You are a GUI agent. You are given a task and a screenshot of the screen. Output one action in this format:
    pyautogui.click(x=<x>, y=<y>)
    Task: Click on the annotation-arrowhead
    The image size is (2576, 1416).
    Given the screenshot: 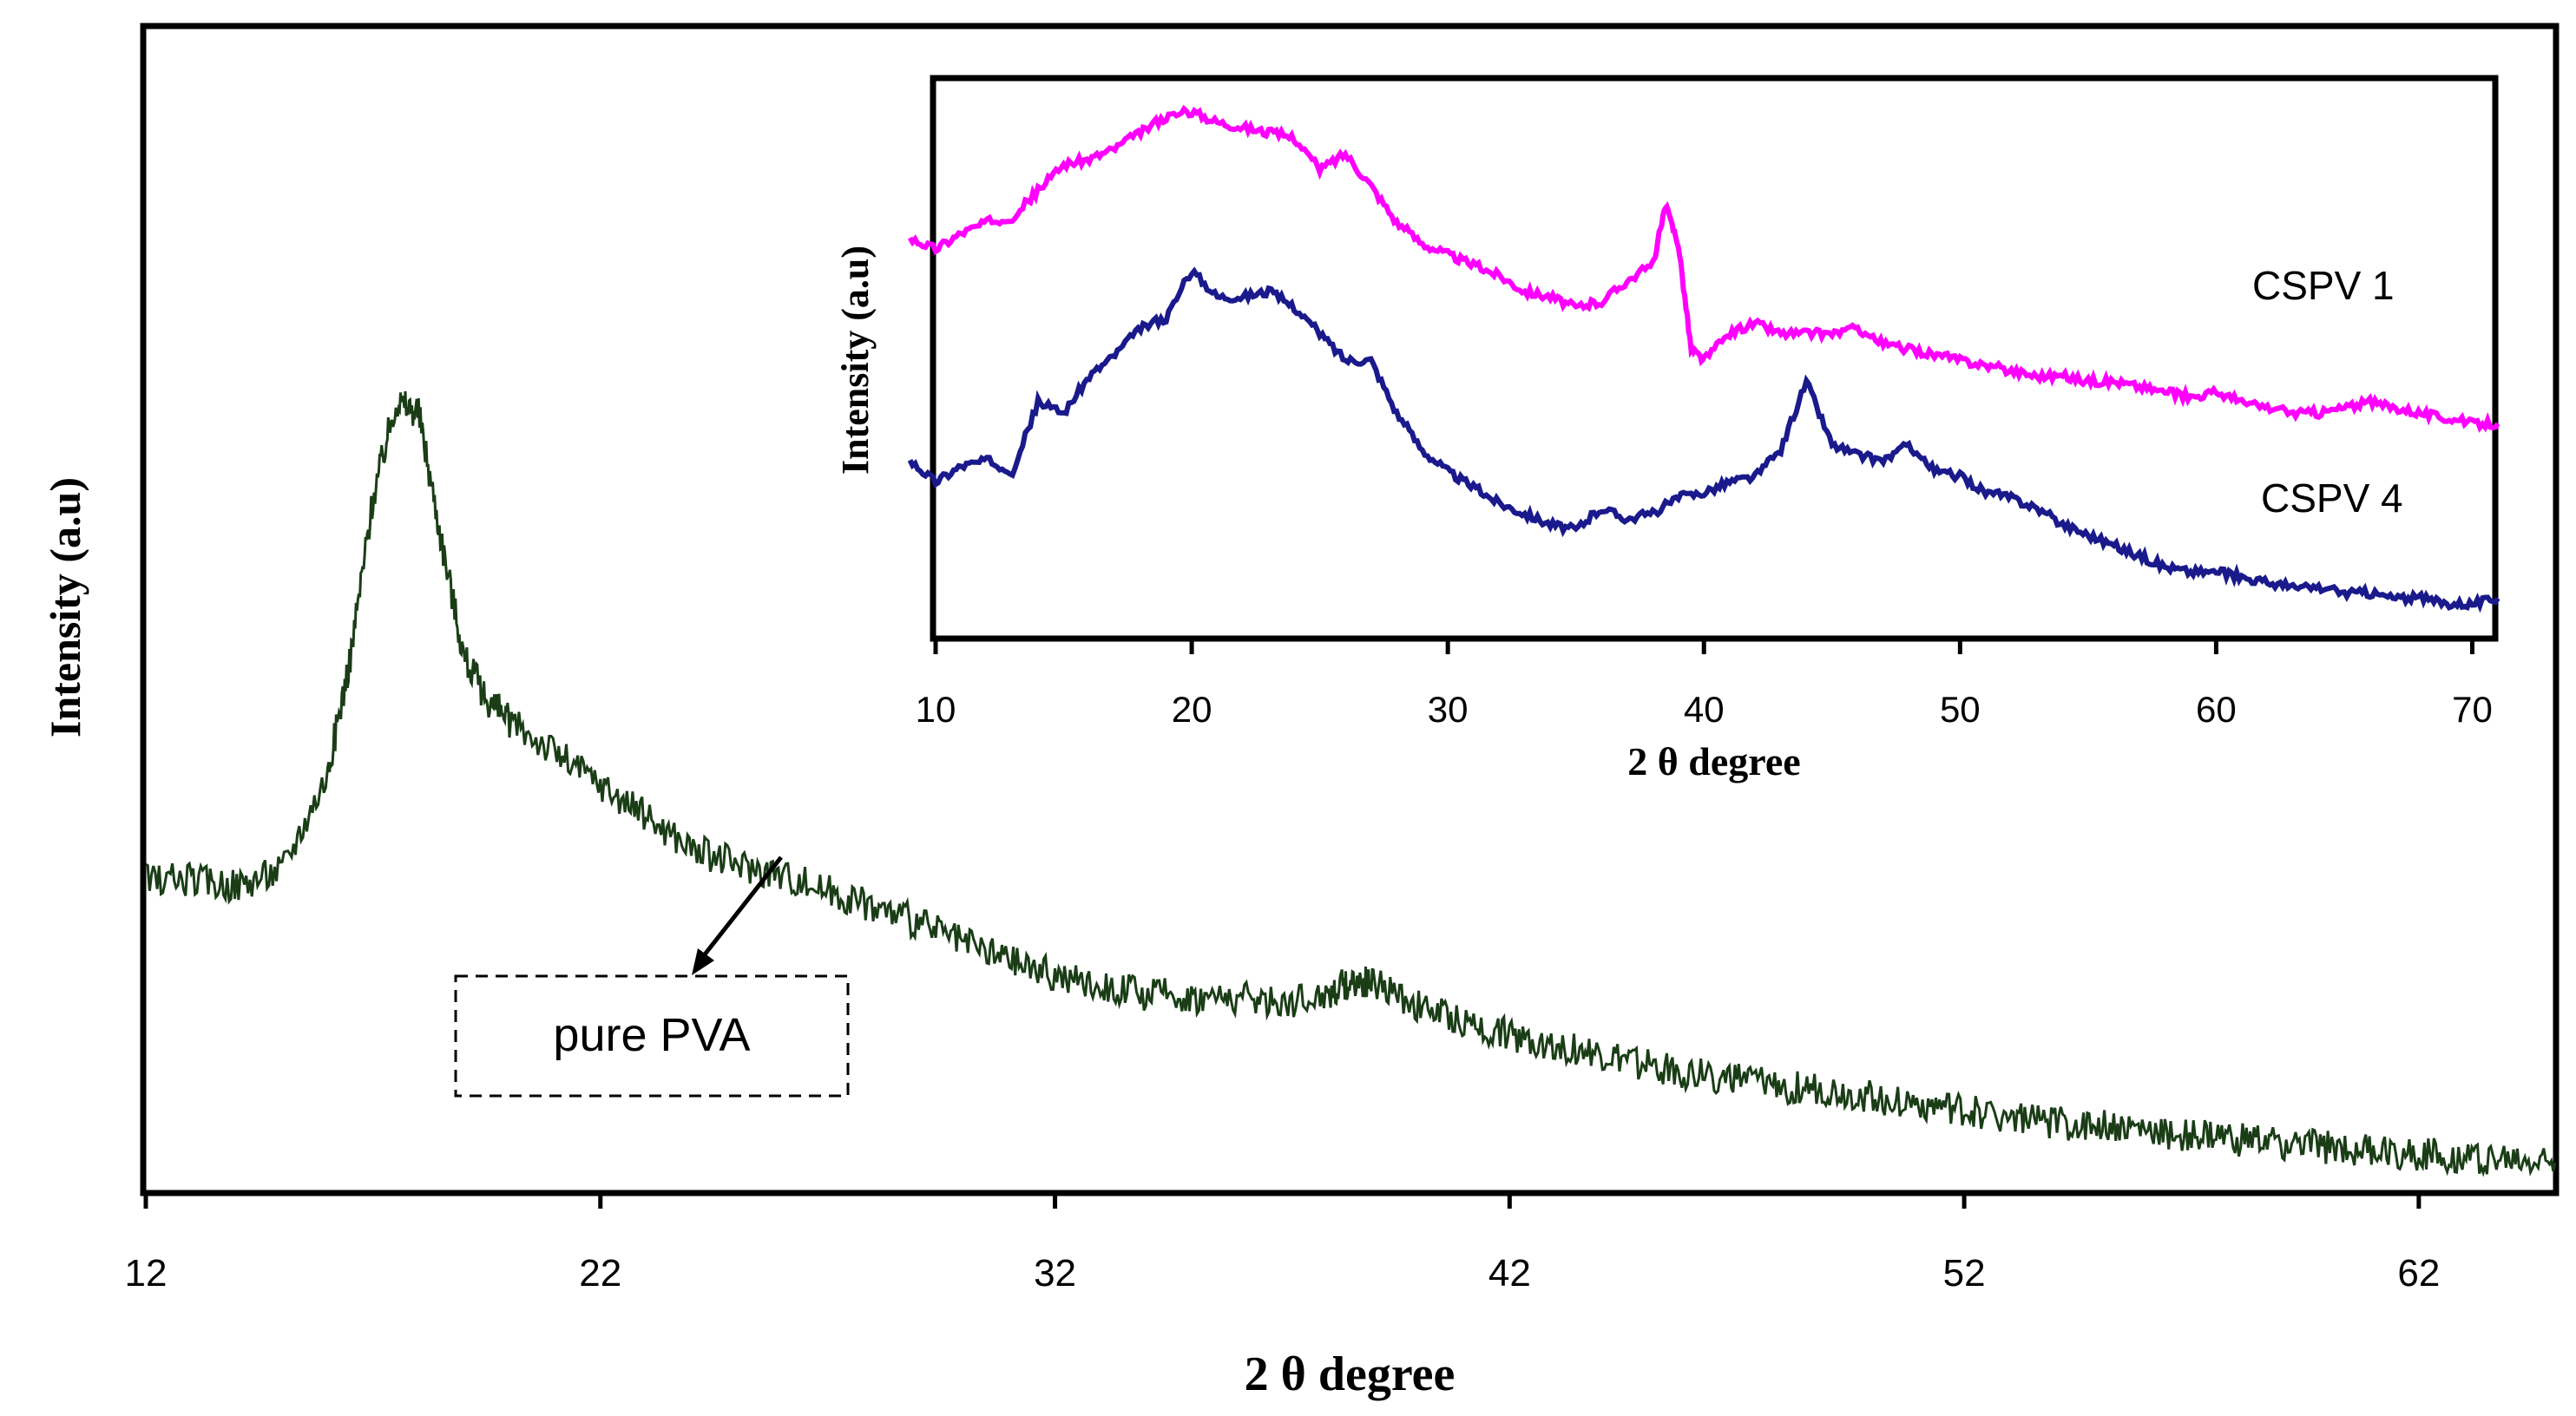 What is the action you would take?
    pyautogui.click(x=703, y=962)
    